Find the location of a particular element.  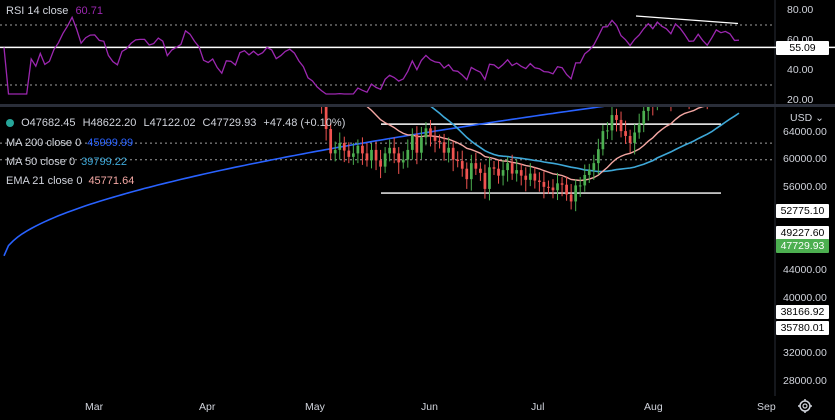

indicator-label: EMA 21 close 0 is located at coordinates (44, 181).